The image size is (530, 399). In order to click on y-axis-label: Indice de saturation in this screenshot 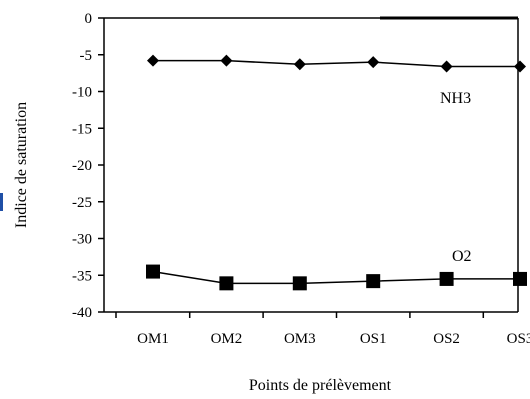, I will do `click(21, 165)`.